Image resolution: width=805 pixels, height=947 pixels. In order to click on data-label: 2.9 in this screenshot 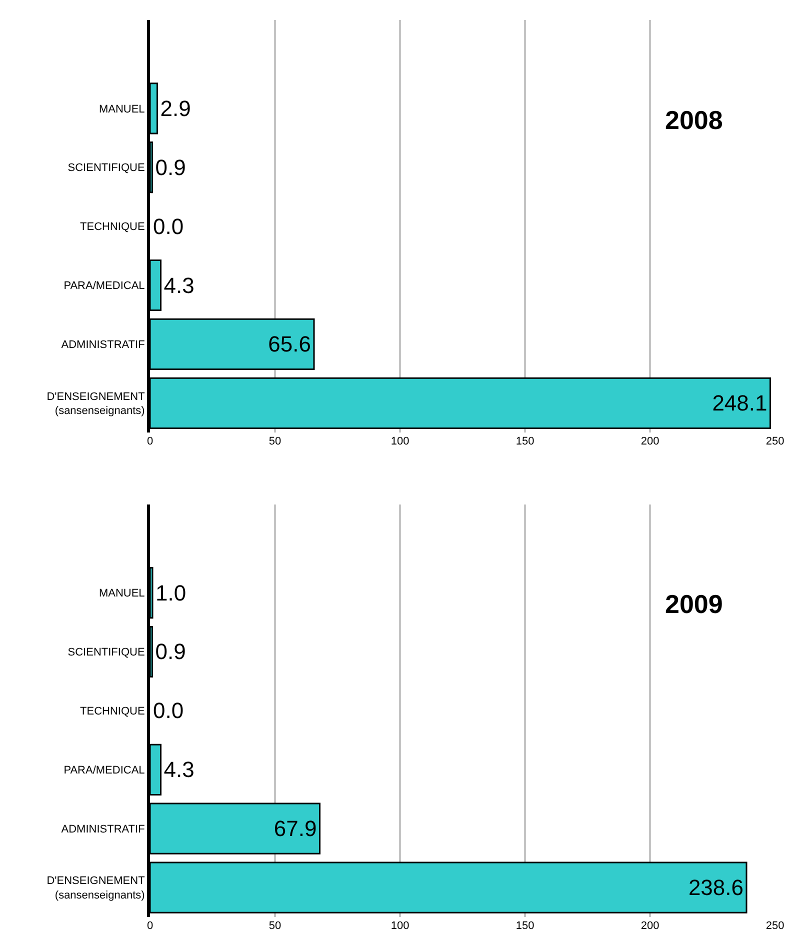, I will do `click(175, 108)`.